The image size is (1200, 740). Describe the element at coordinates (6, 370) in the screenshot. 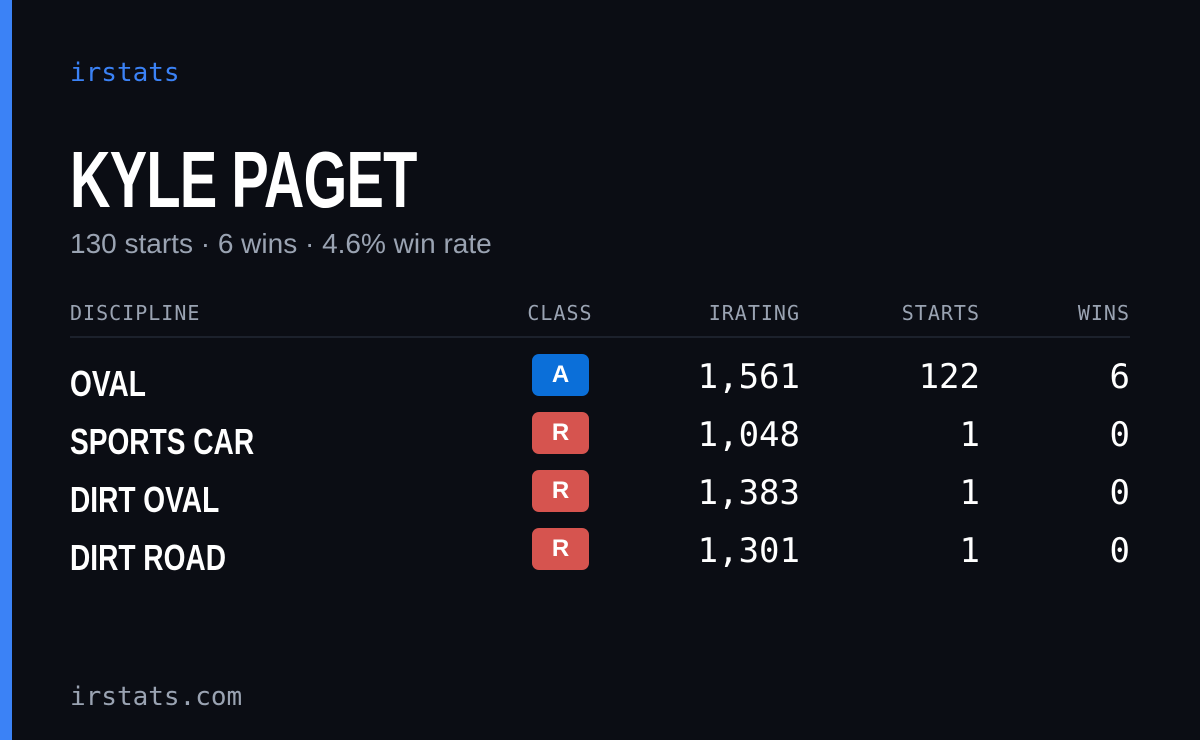

I see `accent-stripe` at that location.